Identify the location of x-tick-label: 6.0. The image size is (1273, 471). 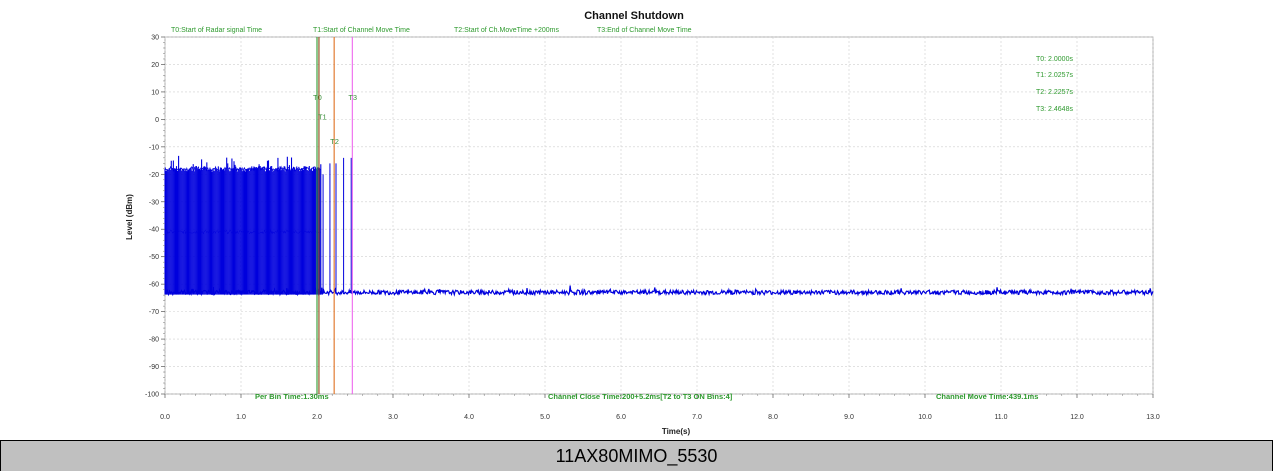
(621, 417).